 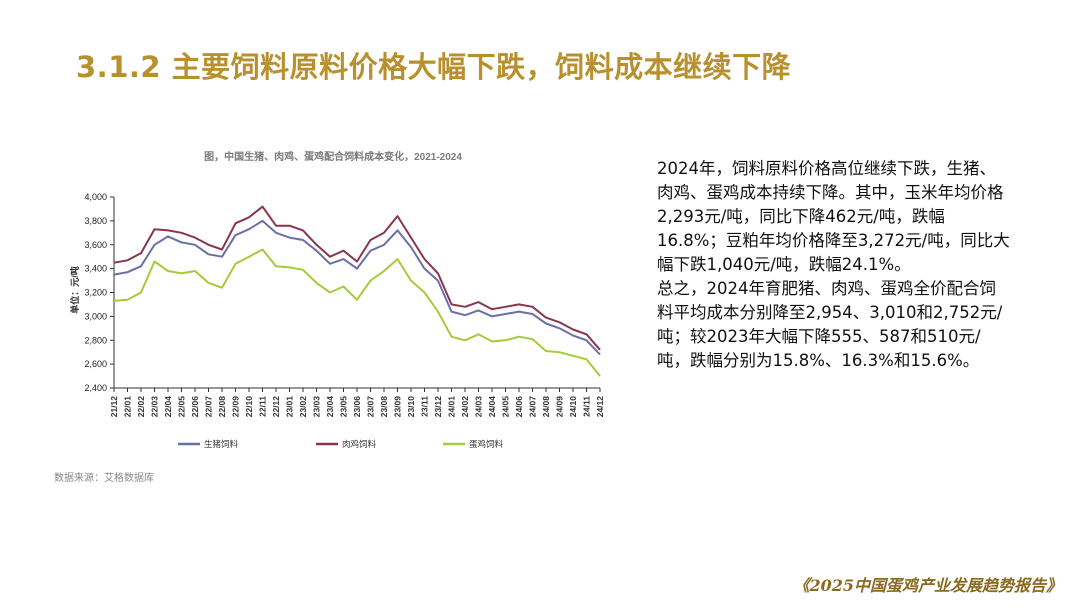 I want to click on x-tick-label: 24/04, so click(x=492, y=407).